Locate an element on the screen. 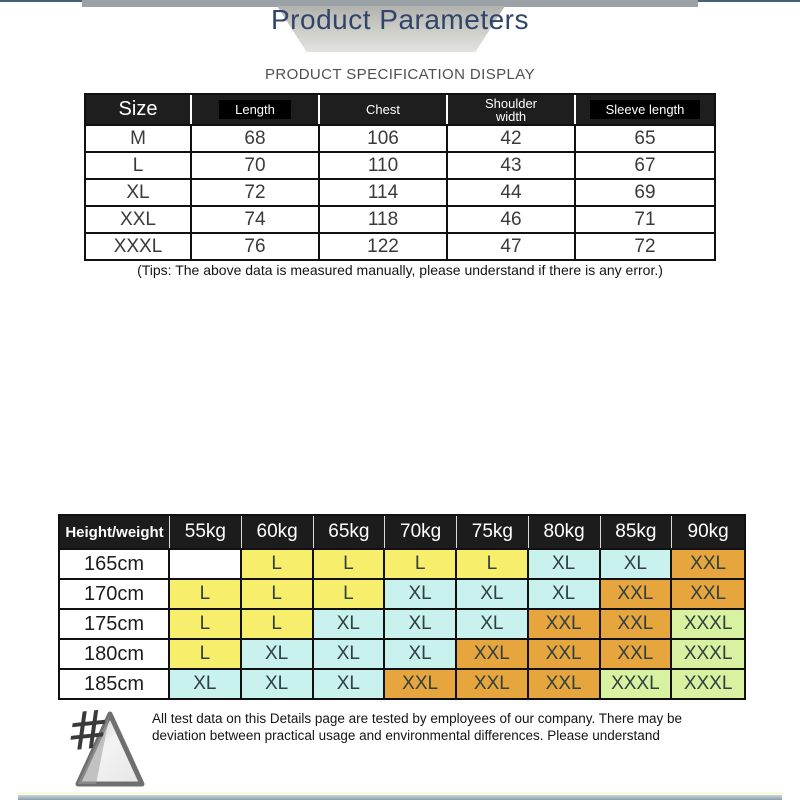 The height and width of the screenshot is (800, 800). top-gray-bar is located at coordinates (390, 3).